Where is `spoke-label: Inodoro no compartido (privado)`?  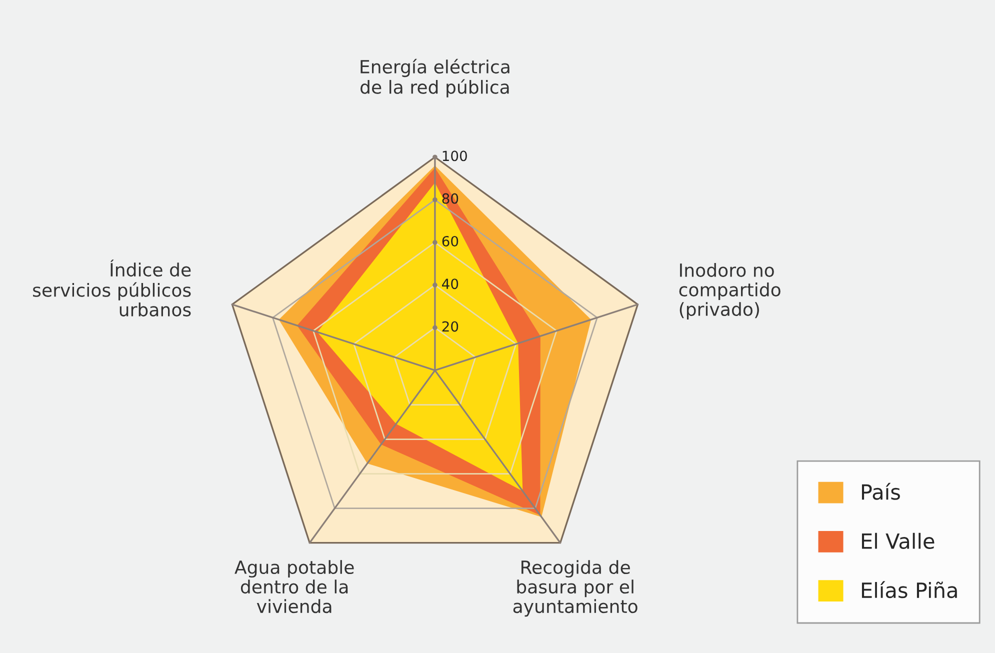
spoke-label: Inodoro no compartido (privado) is located at coordinates (729, 291).